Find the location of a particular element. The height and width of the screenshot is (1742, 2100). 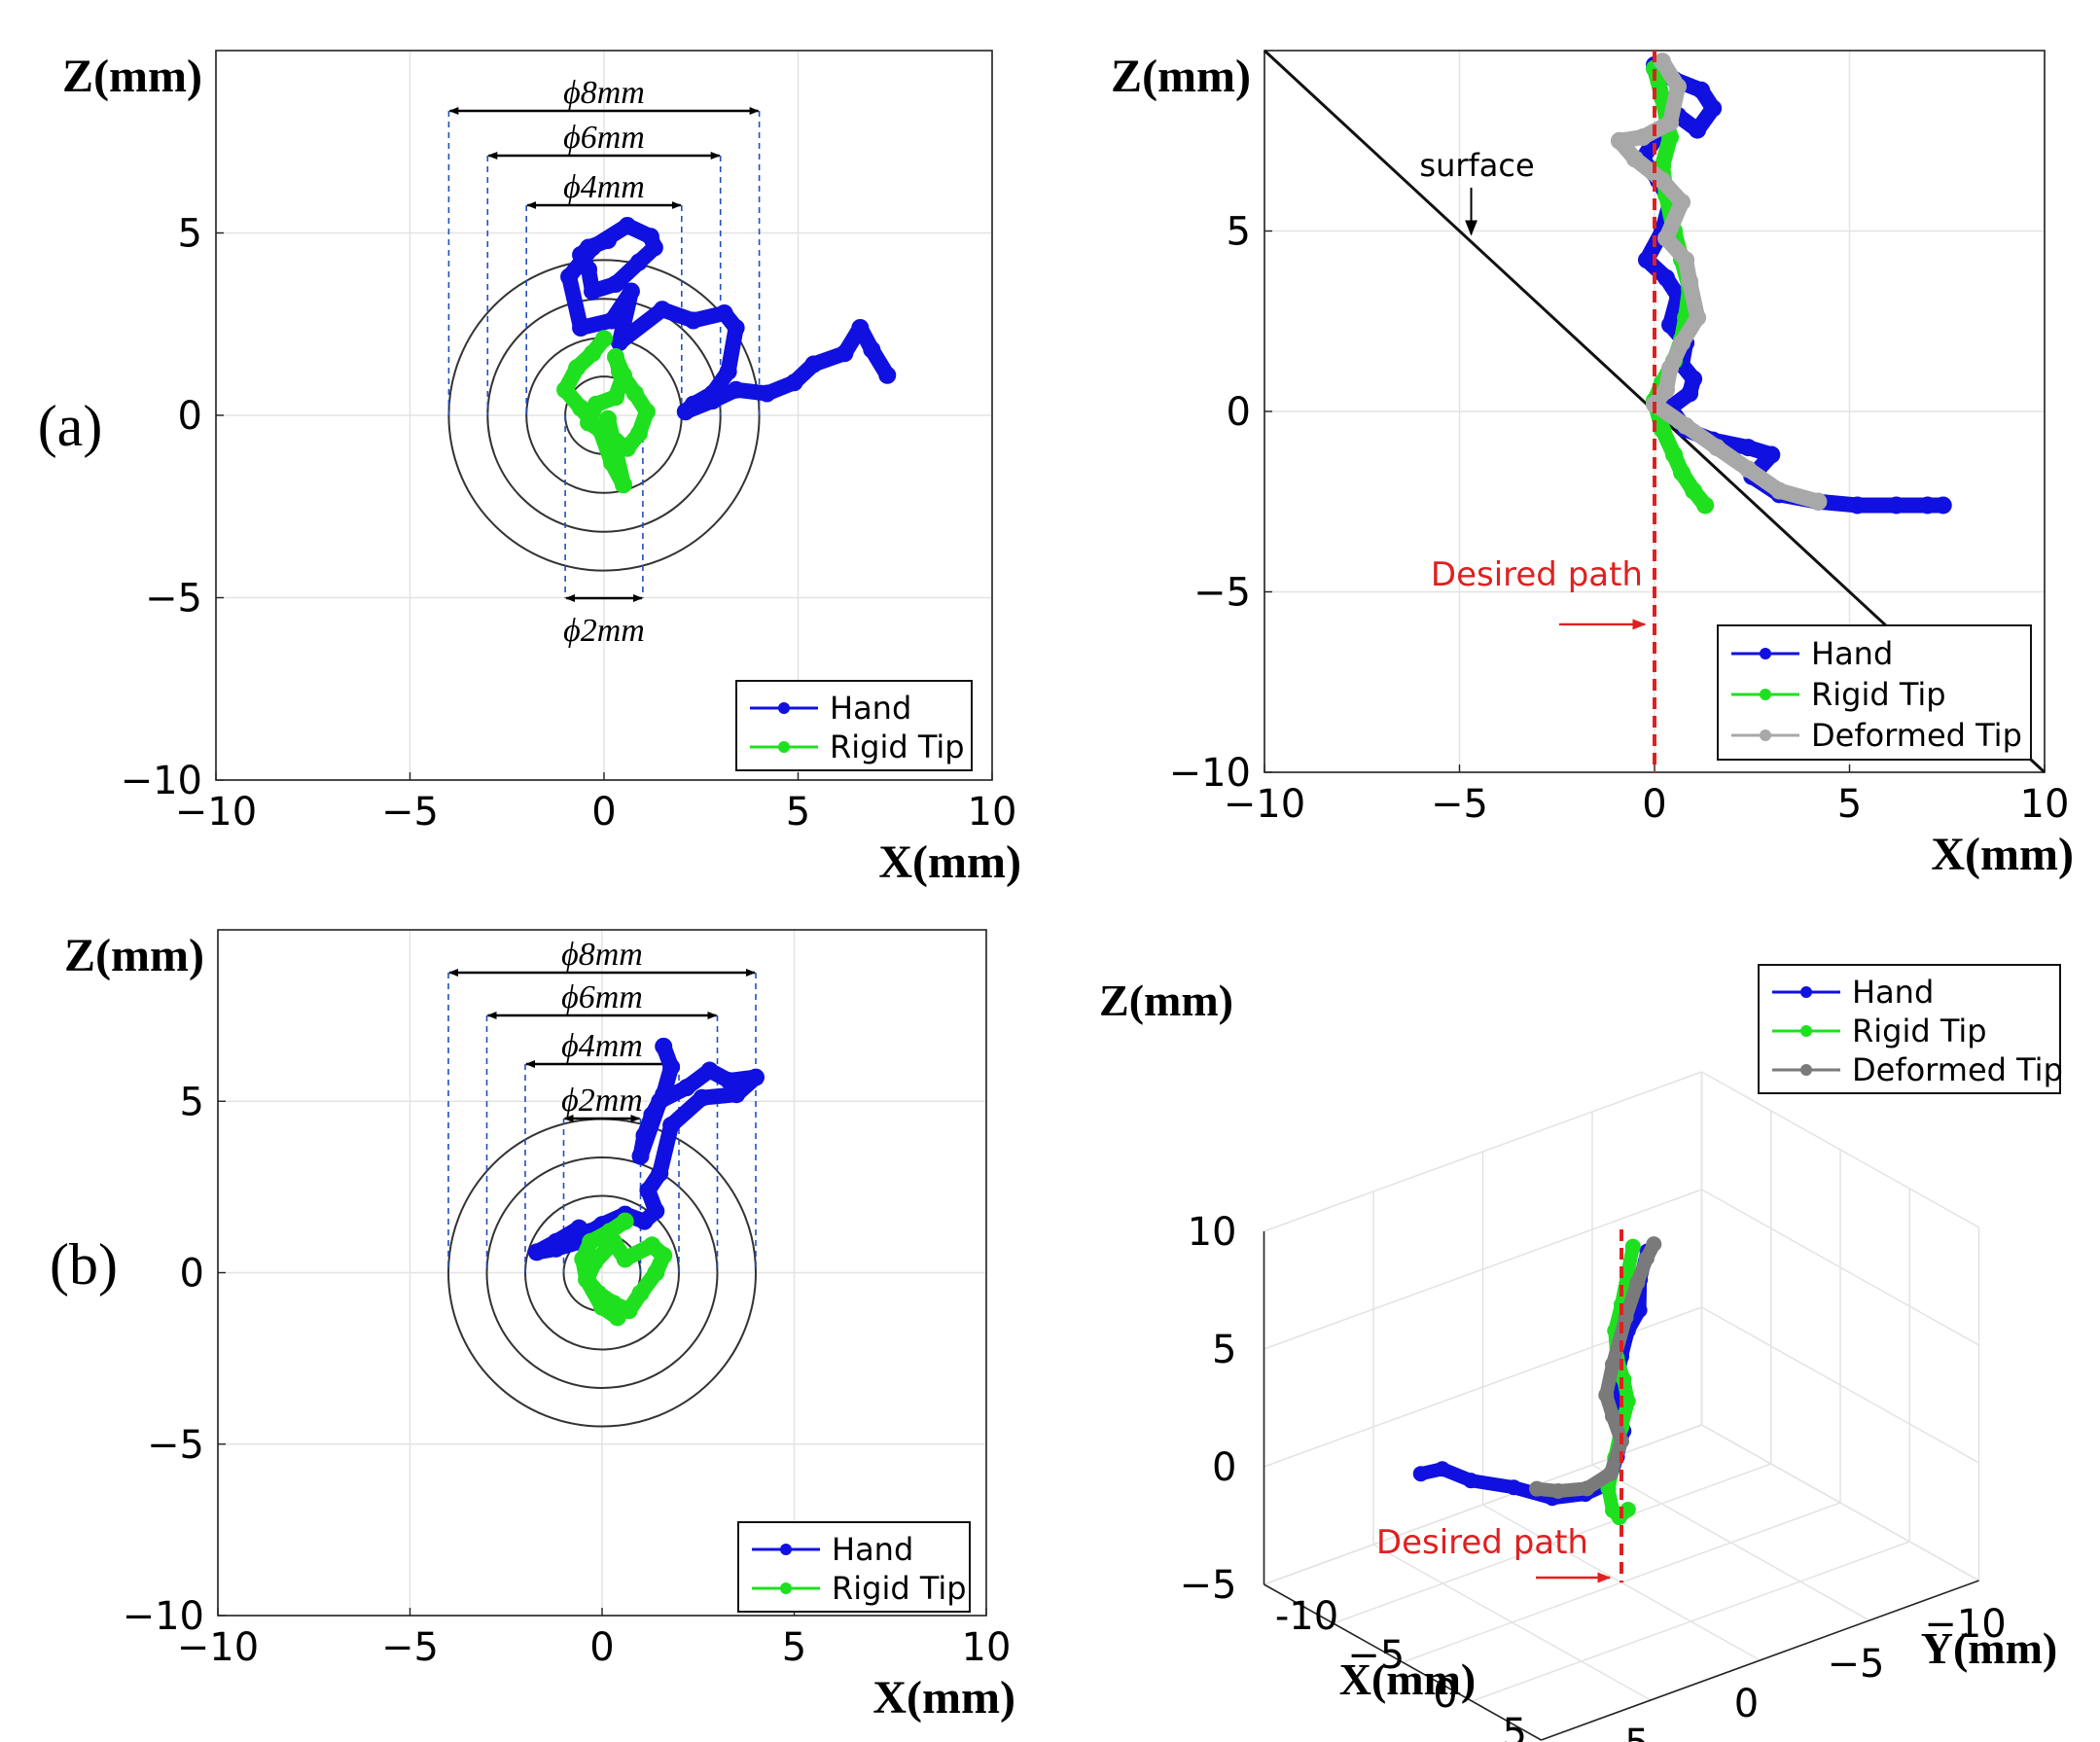

diameter-label-6mm: ϕ6mm is located at coordinates (604, 138).